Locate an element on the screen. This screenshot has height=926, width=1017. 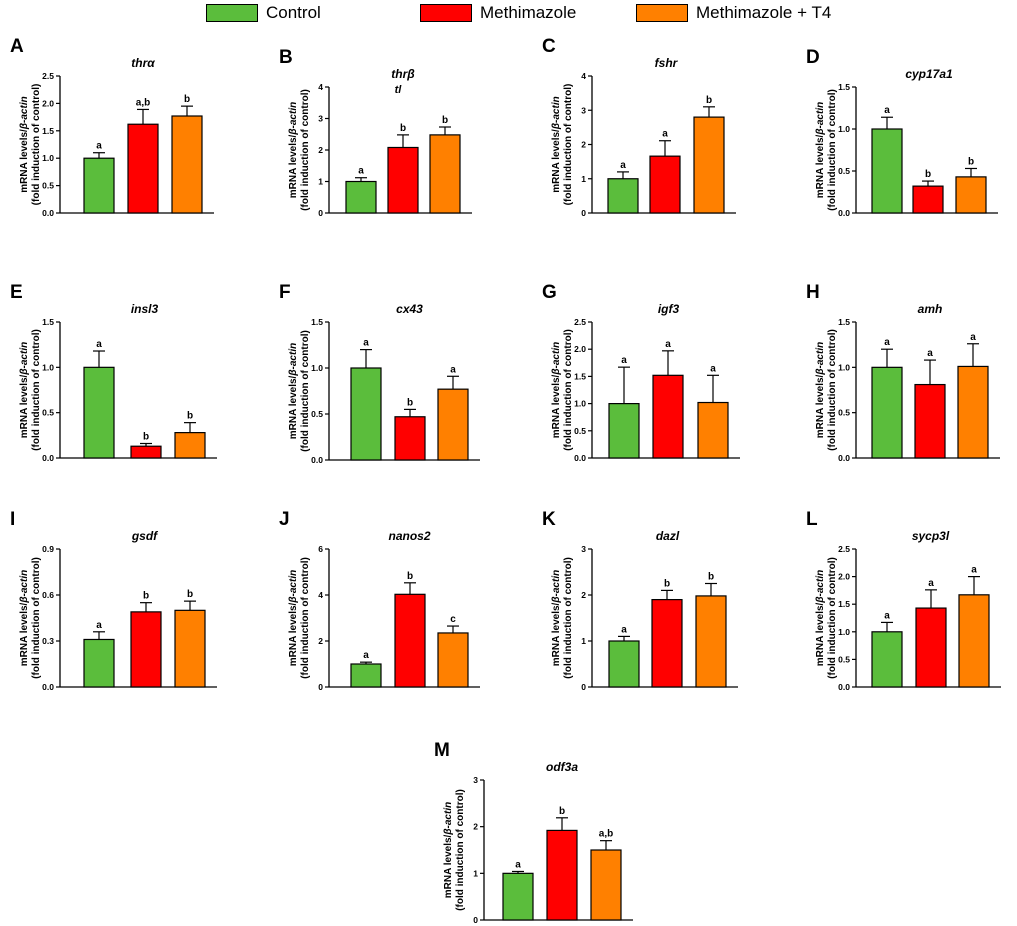
panel-label: B is located at coordinates (286, 57).